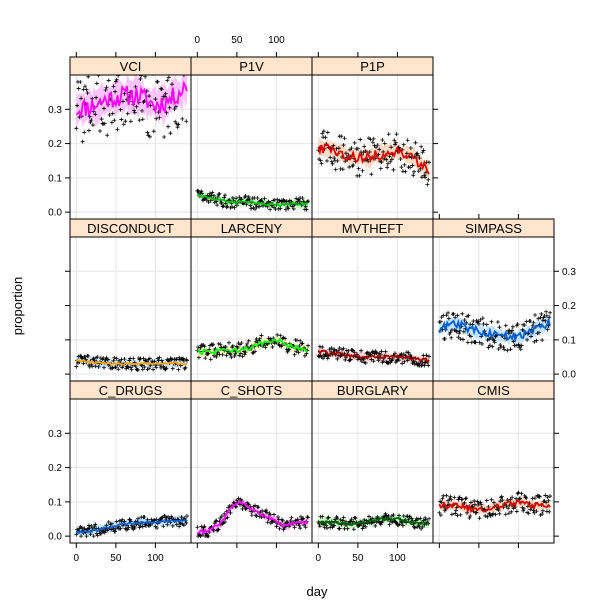 Image resolution: width=612 pixels, height=612 pixels. I want to click on panel-series, so click(132, 362).